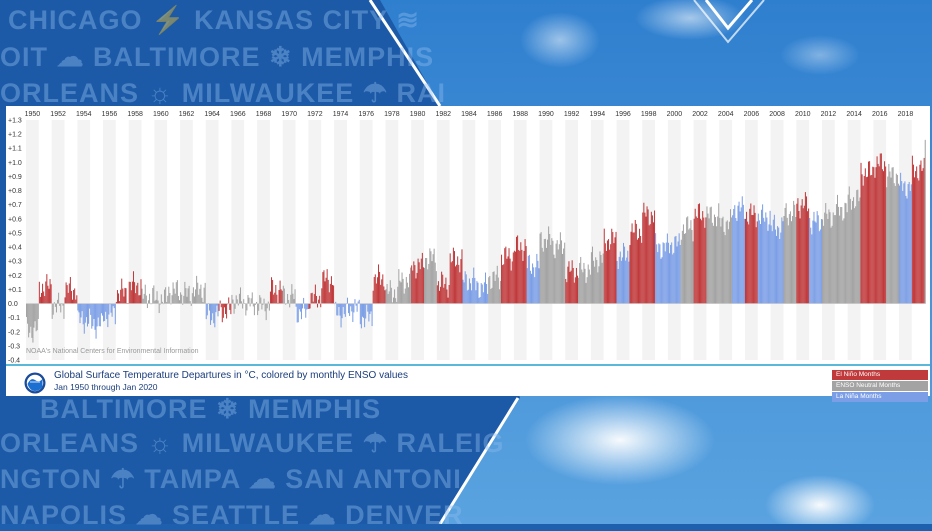 The image size is (932, 531). What do you see at coordinates (854, 114) in the screenshot?
I see `x-tick-label: 2014` at bounding box center [854, 114].